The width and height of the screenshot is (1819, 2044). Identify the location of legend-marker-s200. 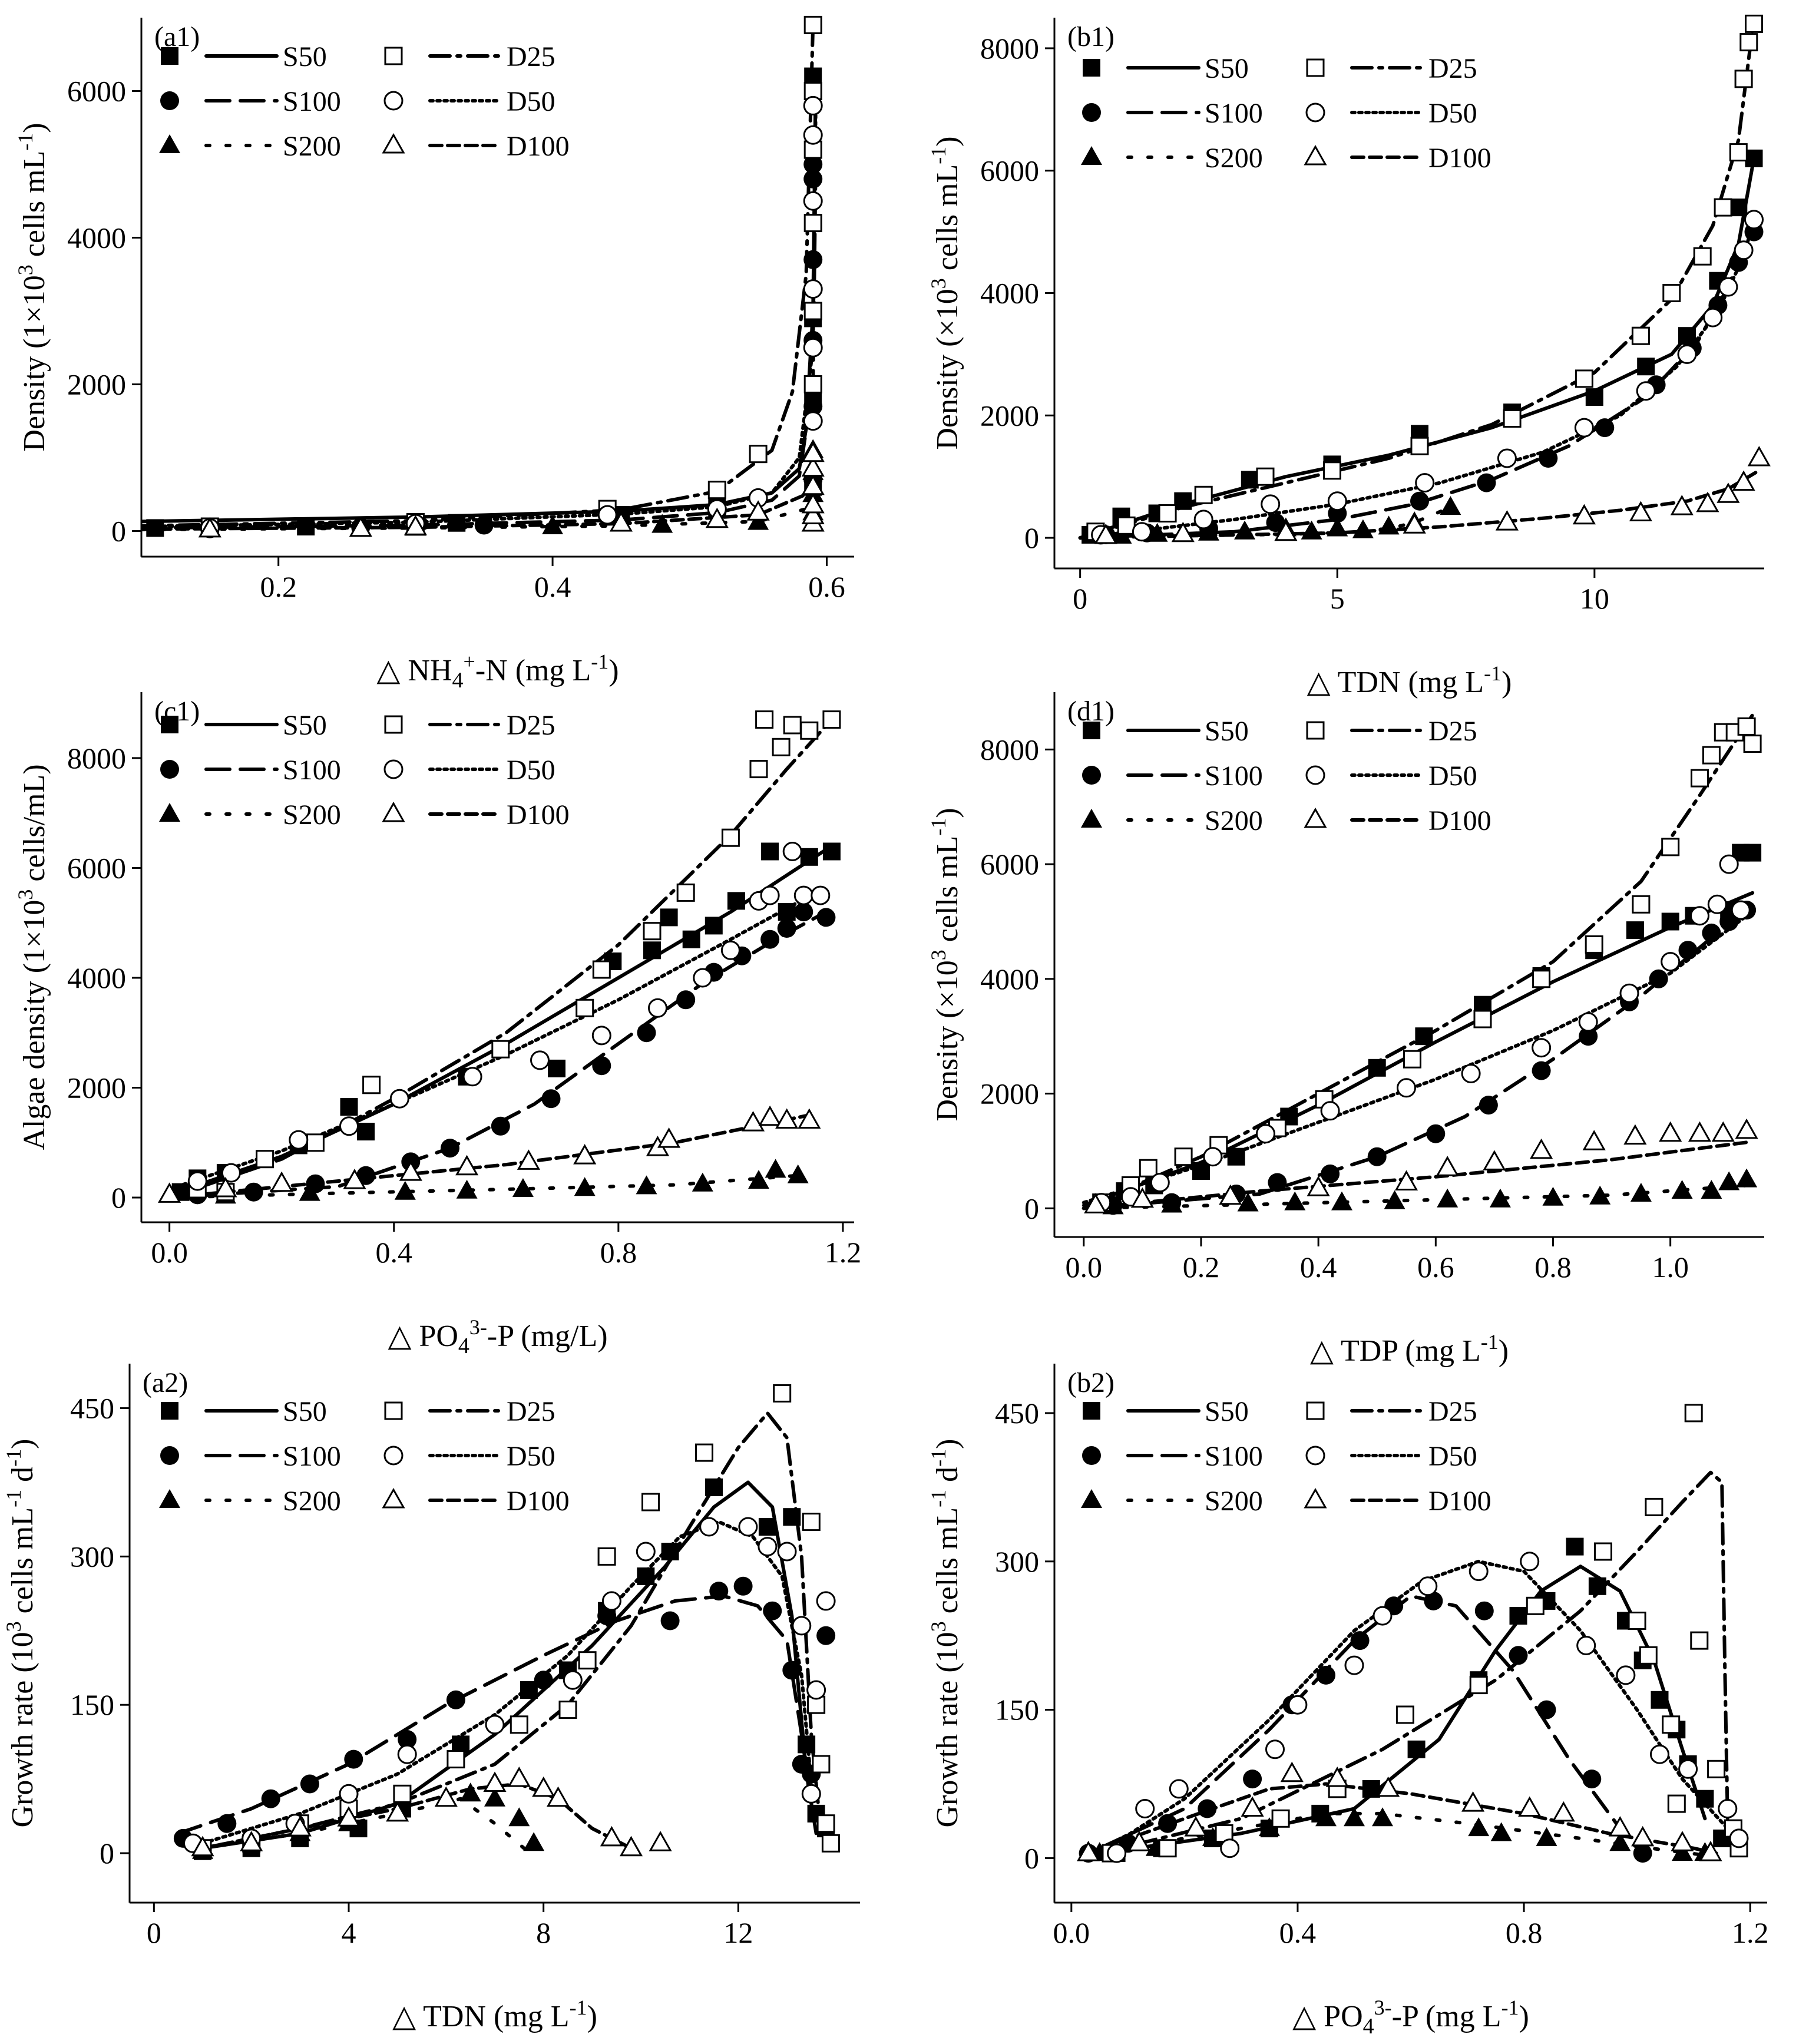
(169, 1498).